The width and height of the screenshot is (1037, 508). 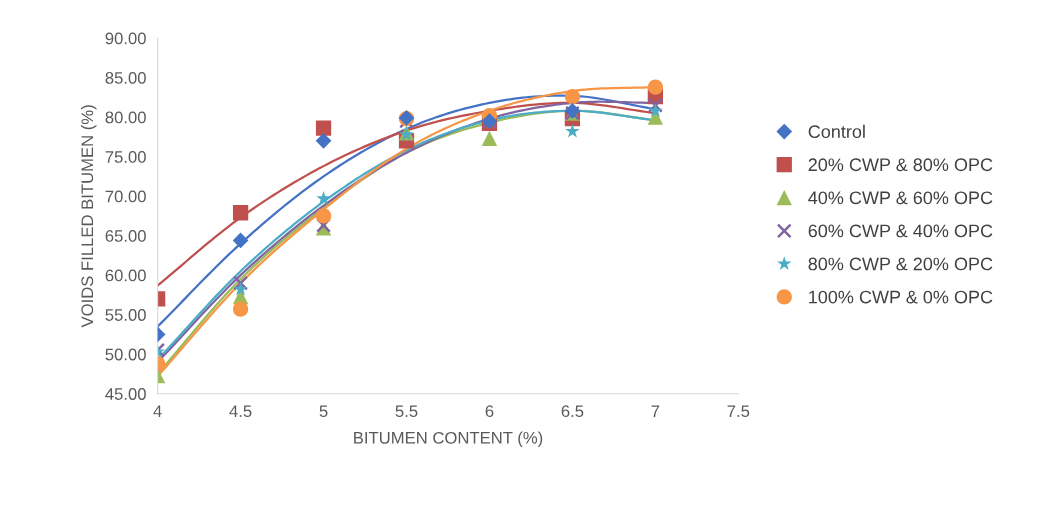 What do you see at coordinates (125, 275) in the screenshot?
I see `y-tick-label: 60.00` at bounding box center [125, 275].